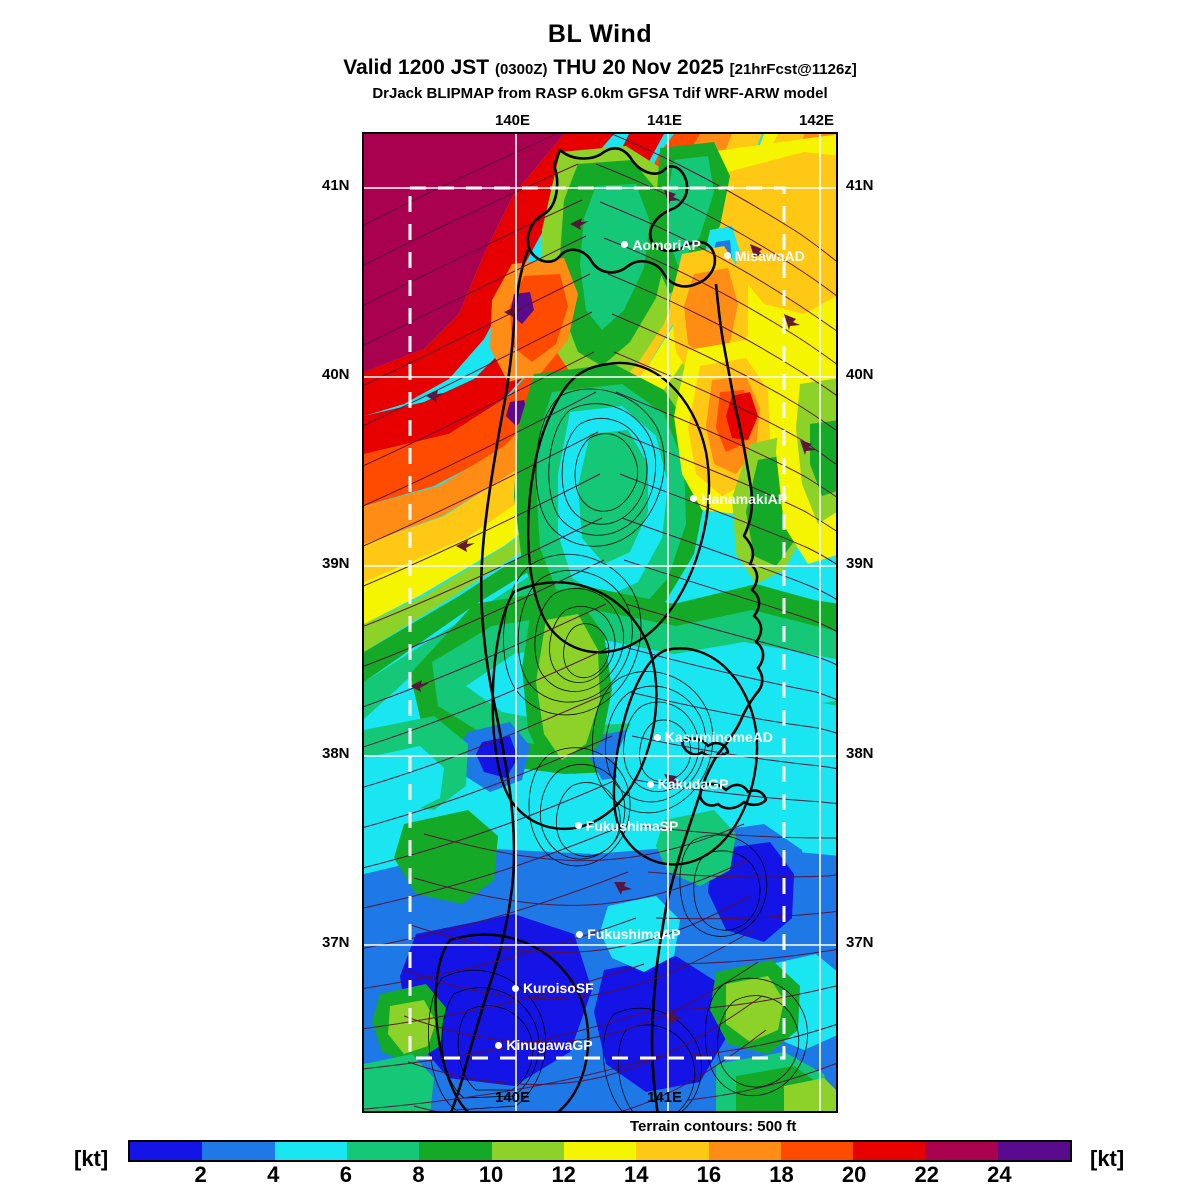 This screenshot has height=1200, width=1200. I want to click on lon-label-bottom-140E: 140E, so click(513, 1097).